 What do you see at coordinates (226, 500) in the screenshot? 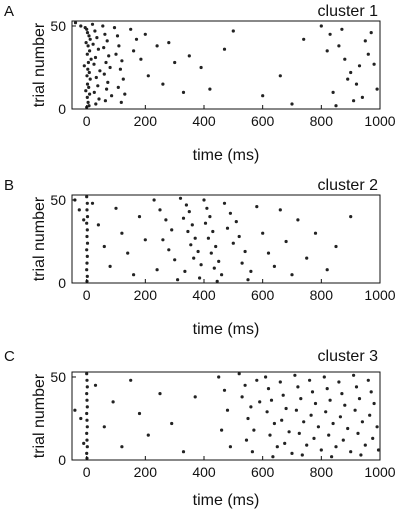
I see `x-axis-label: time (ms)` at bounding box center [226, 500].